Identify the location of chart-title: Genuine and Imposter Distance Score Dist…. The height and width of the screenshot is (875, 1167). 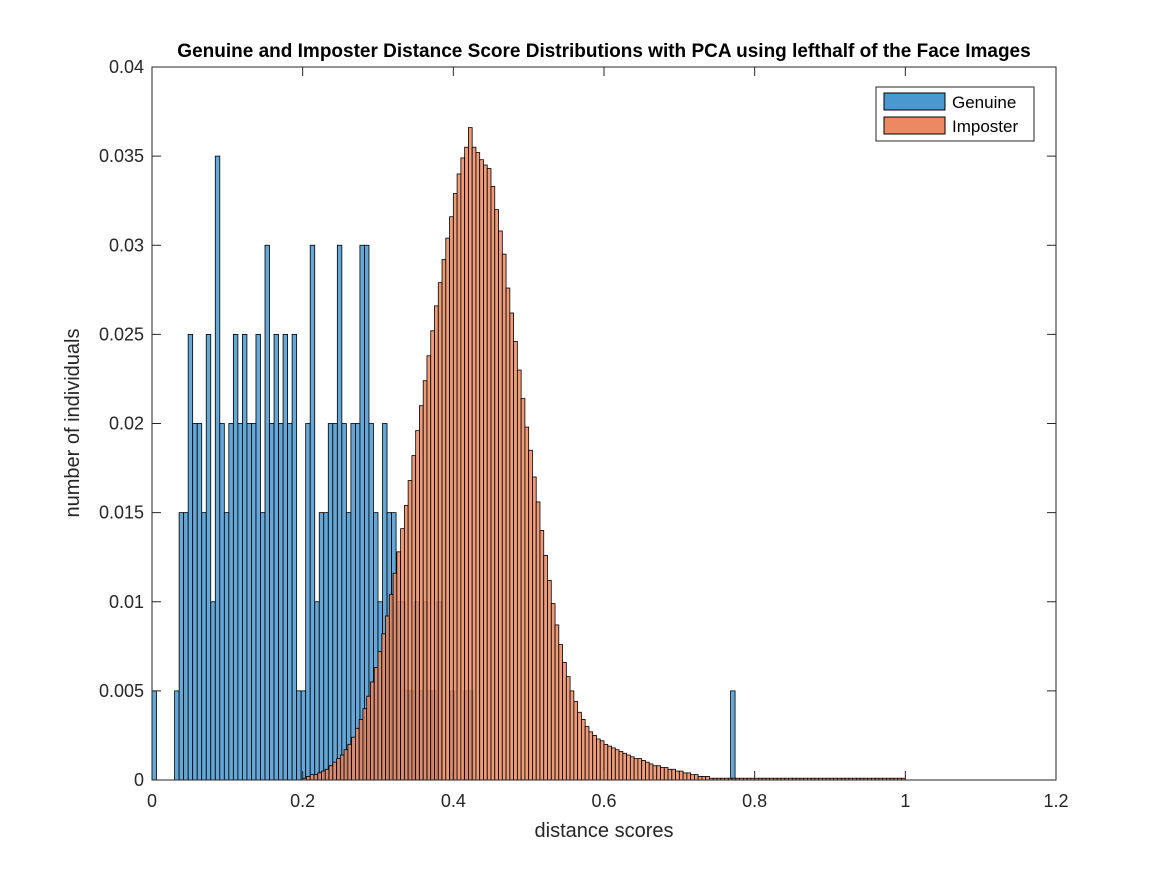
(603, 51).